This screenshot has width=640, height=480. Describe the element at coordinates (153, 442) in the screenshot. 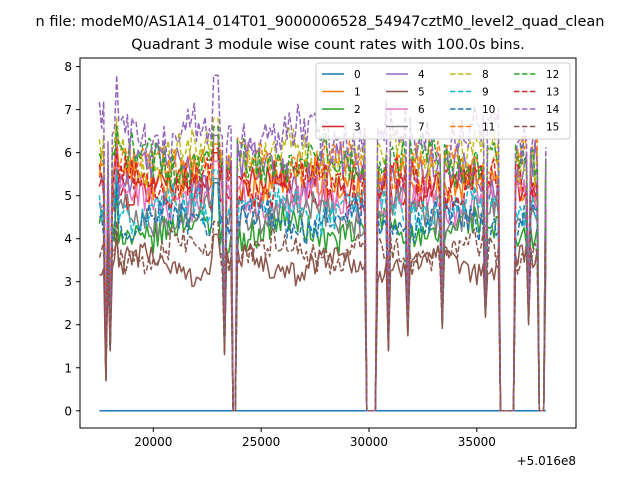

I see `x-tick-label: 20000` at that location.